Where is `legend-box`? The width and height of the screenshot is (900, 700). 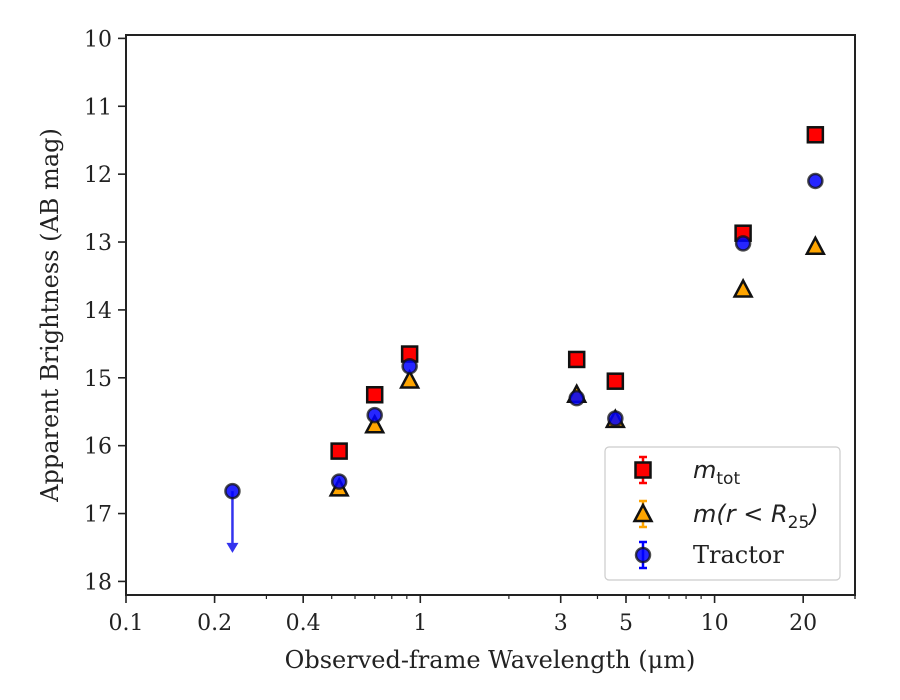
legend-box is located at coordinates (722, 513).